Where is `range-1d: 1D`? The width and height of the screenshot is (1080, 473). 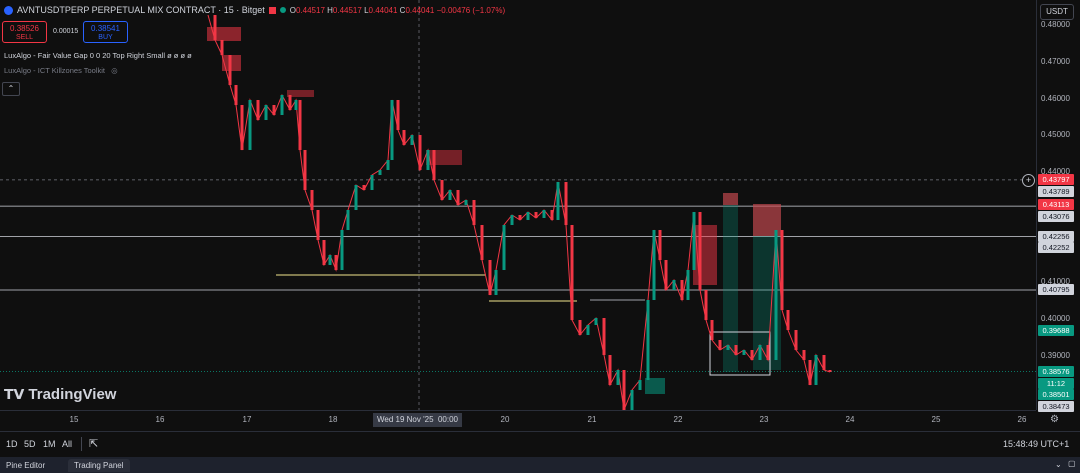 range-1d: 1D is located at coordinates (12, 444).